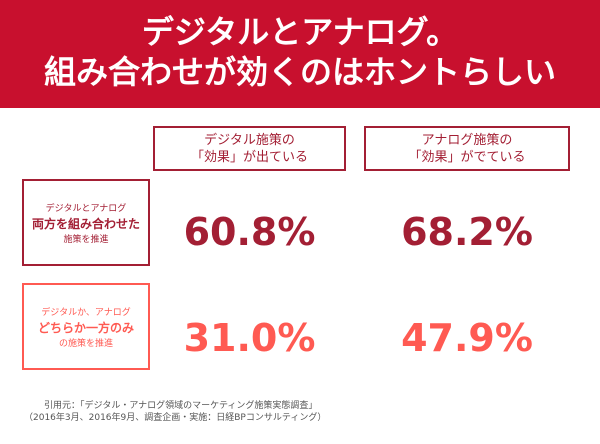 Image resolution: width=600 pixels, height=444 pixels. Describe the element at coordinates (299, 72) in the screenshot. I see `title-line-2: 組み合わせが効くのはホントらしい` at that location.